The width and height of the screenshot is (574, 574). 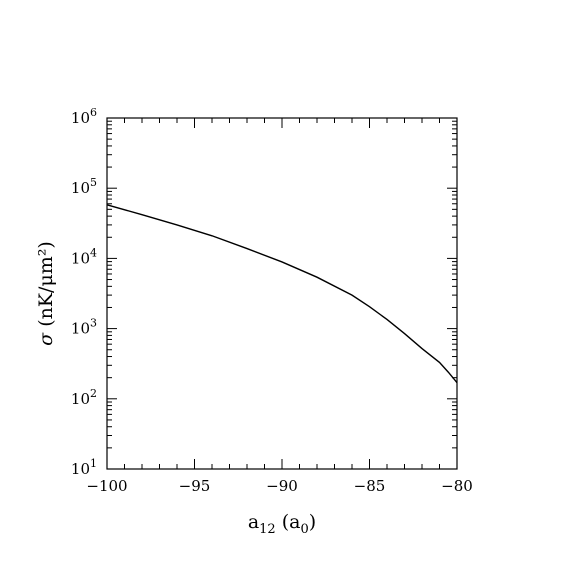 I want to click on y-tick-label: 10⁵, so click(x=84, y=186).